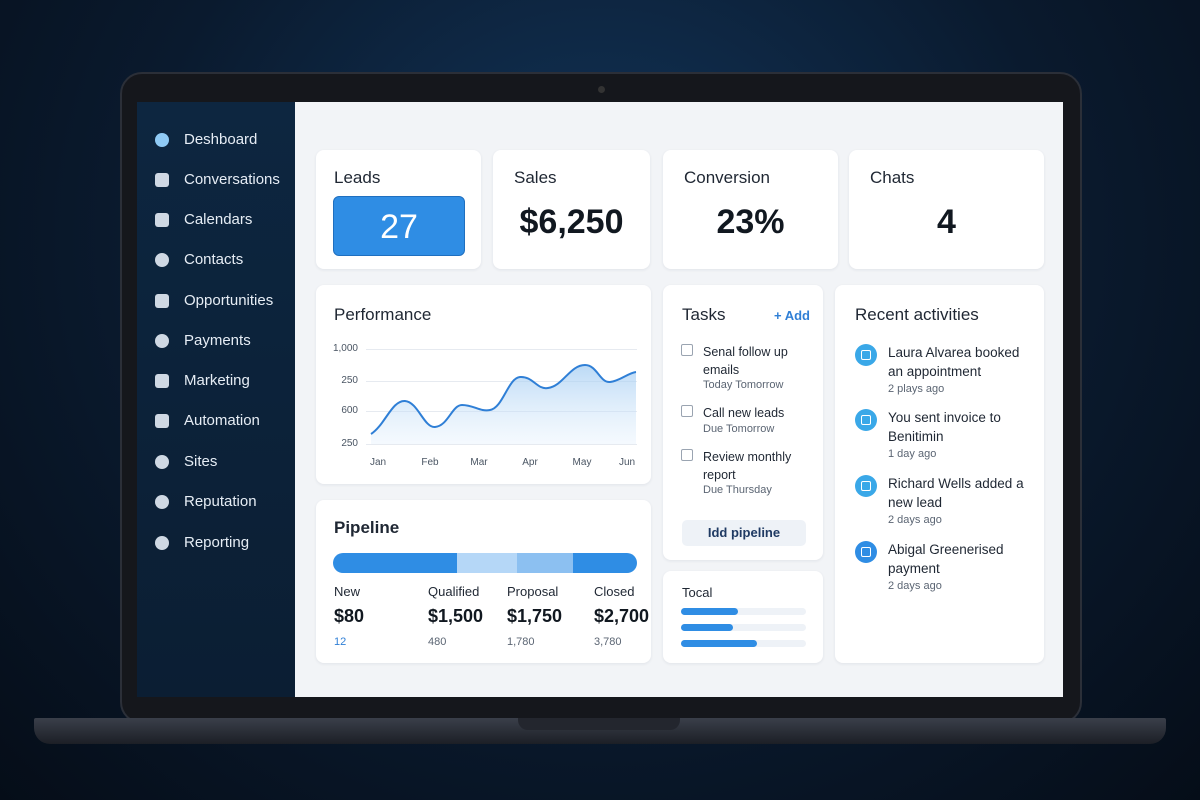  Describe the element at coordinates (739, 429) in the screenshot. I see `task-due: Due Tomorrow` at that location.